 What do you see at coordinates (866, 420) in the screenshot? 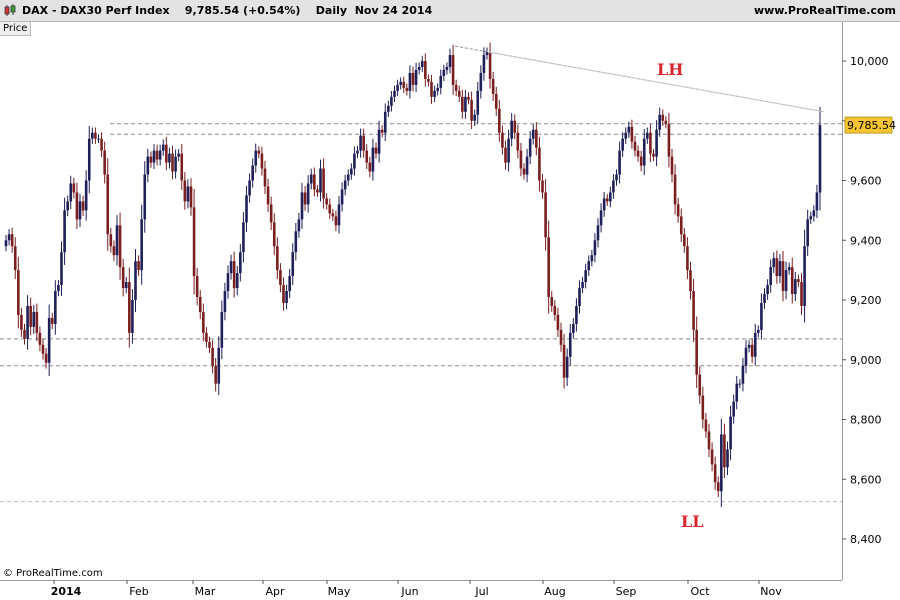
I see `y-tick-label: 8,800` at bounding box center [866, 420].